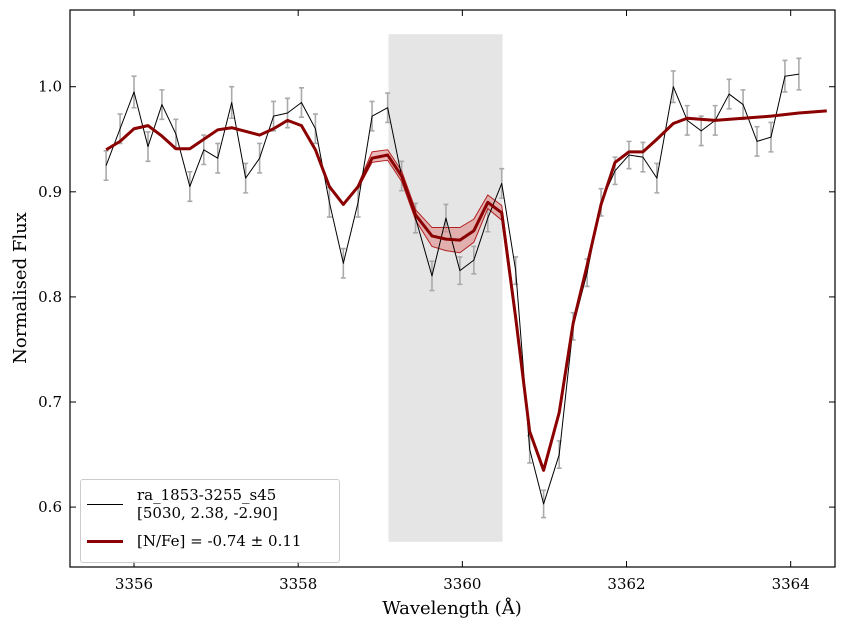 The height and width of the screenshot is (631, 847). I want to click on legend-entry: [N/Fe] = -0.74 ± 0.11, so click(191, 541).